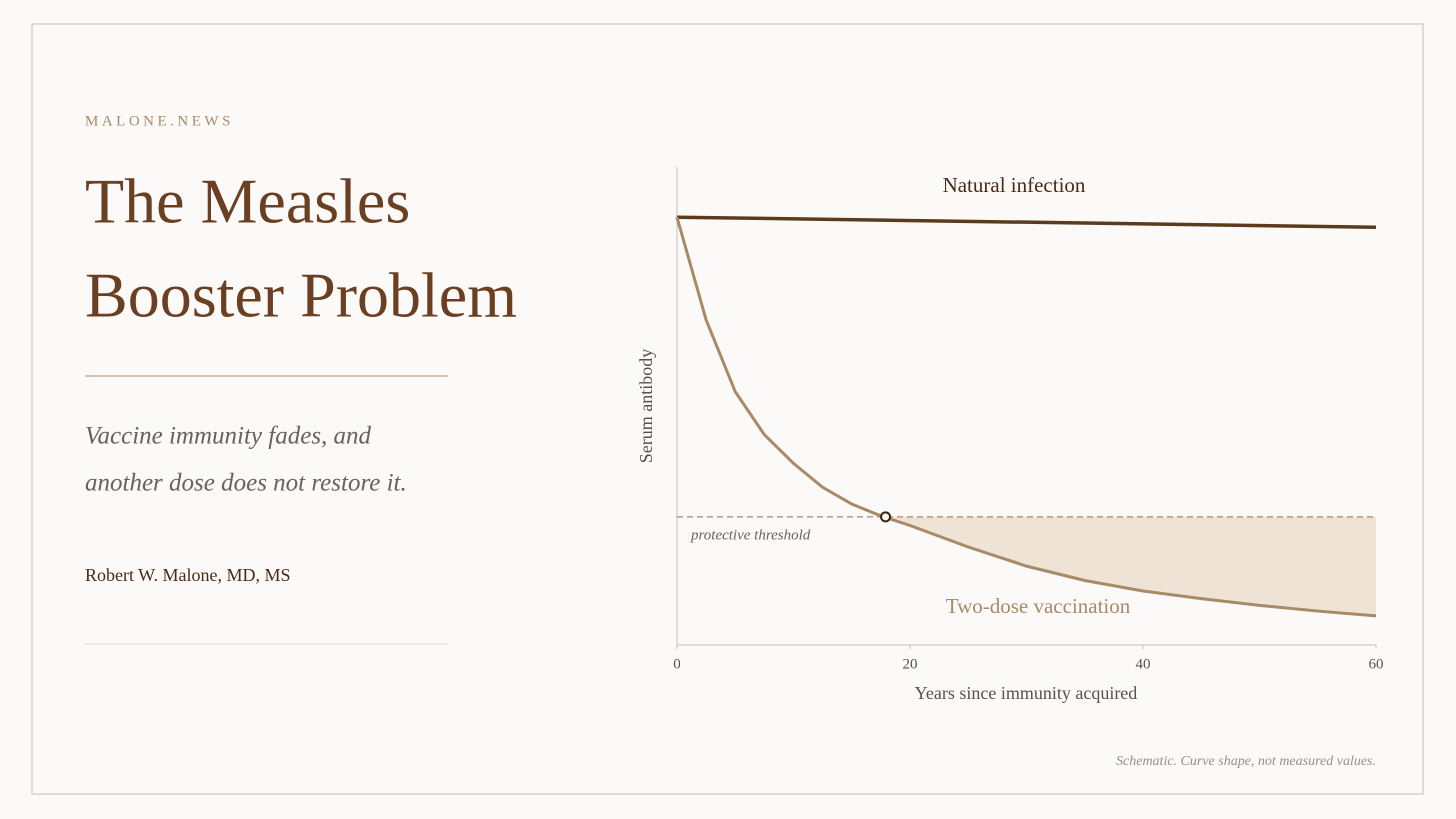 The height and width of the screenshot is (819, 1456). What do you see at coordinates (750, 535) in the screenshot?
I see `threshold-label: protective threshold` at bounding box center [750, 535].